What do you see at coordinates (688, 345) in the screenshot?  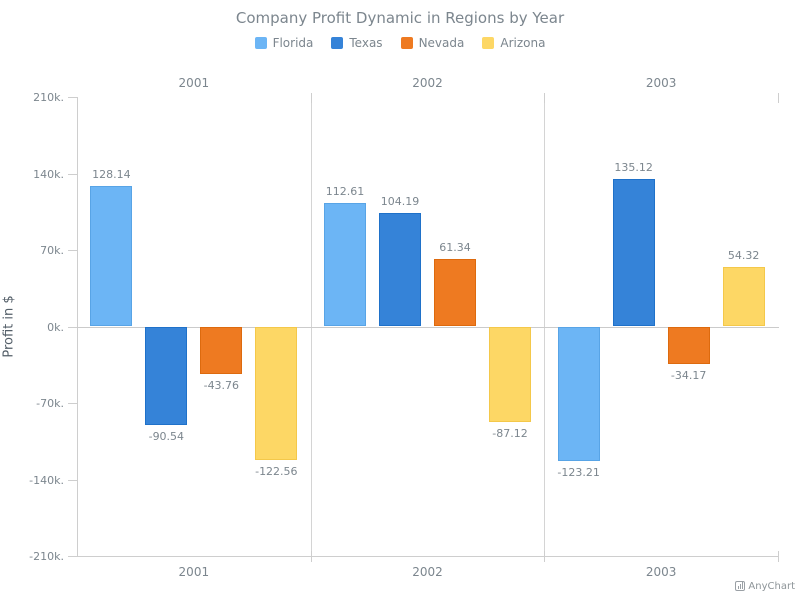 I see `bar-nevada-2003` at bounding box center [688, 345].